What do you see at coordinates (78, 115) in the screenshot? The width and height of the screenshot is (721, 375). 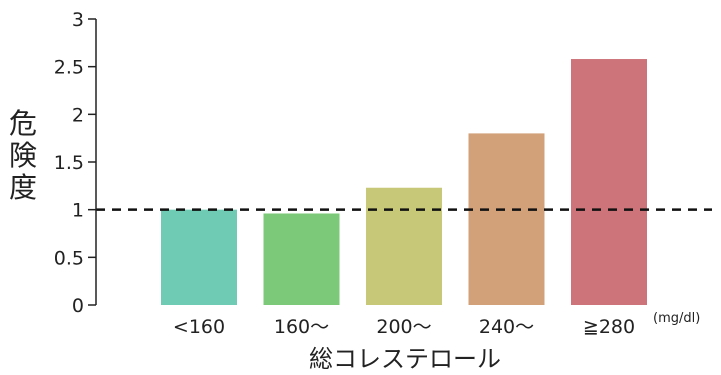 I see `y-tick-label: 2` at bounding box center [78, 115].